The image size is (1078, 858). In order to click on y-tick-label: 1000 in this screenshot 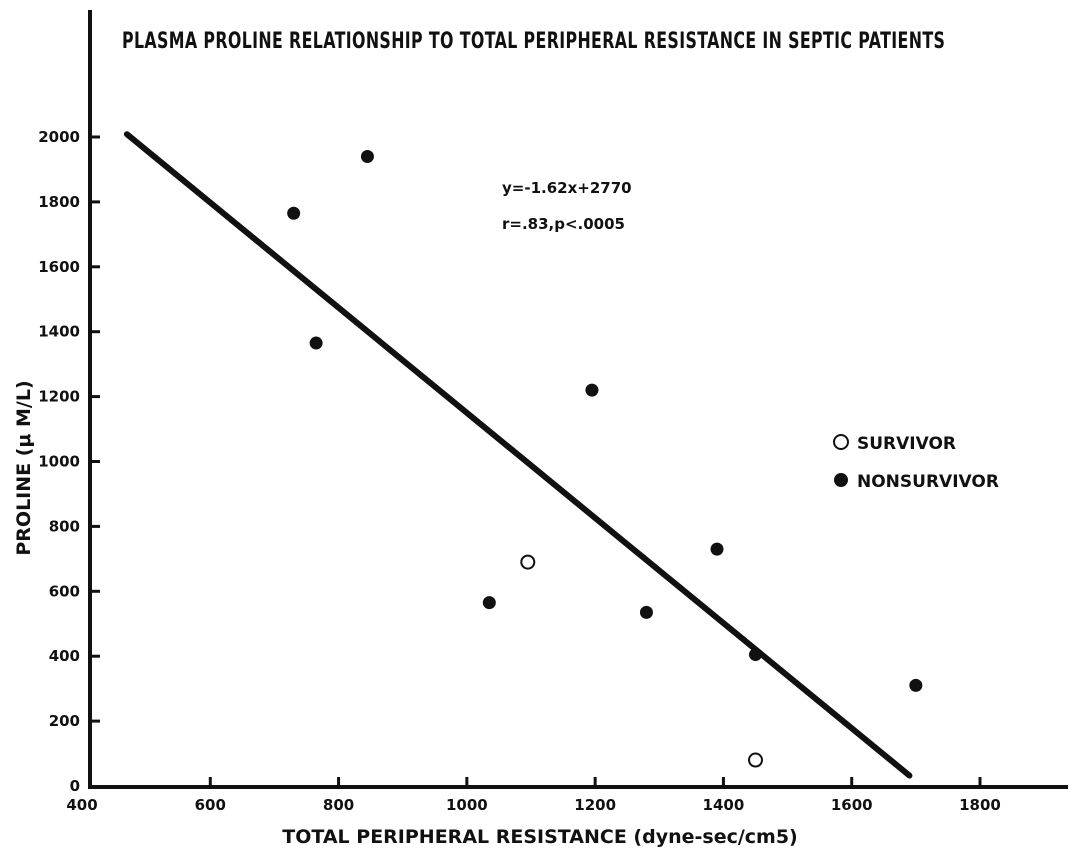, I will do `click(59, 462)`.